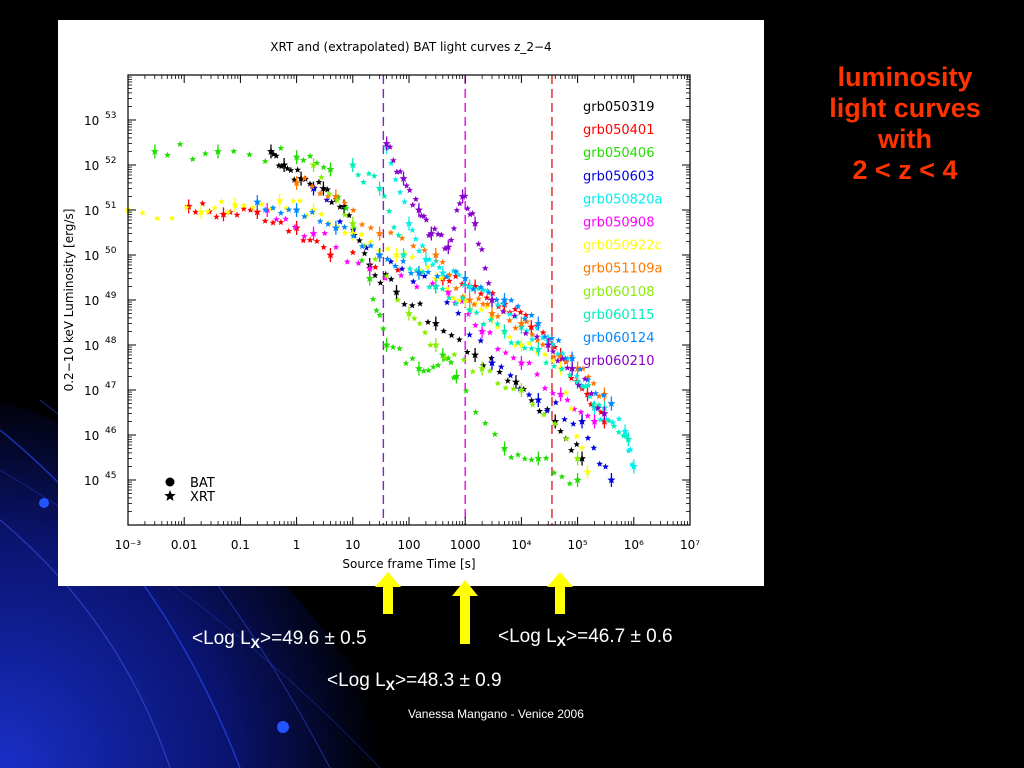 The image size is (1024, 768). What do you see at coordinates (297, 545) in the screenshot?
I see `x-tick-label: 1` at bounding box center [297, 545].